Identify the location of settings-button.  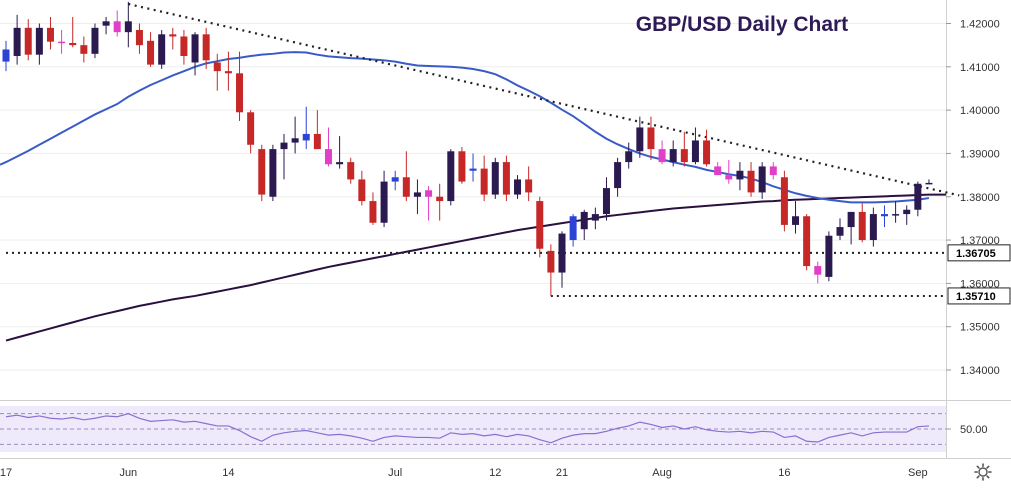
(983, 472).